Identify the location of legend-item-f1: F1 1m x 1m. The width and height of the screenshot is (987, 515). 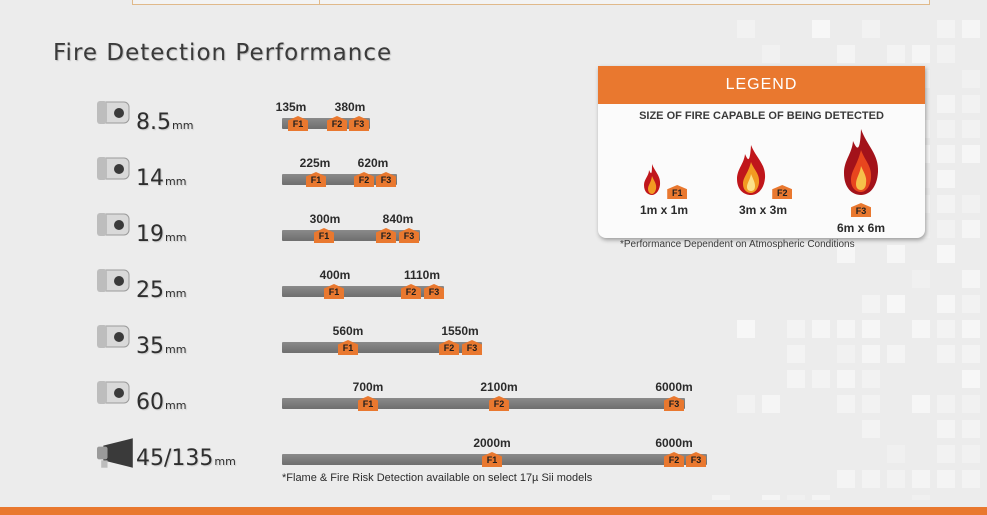
(664, 189).